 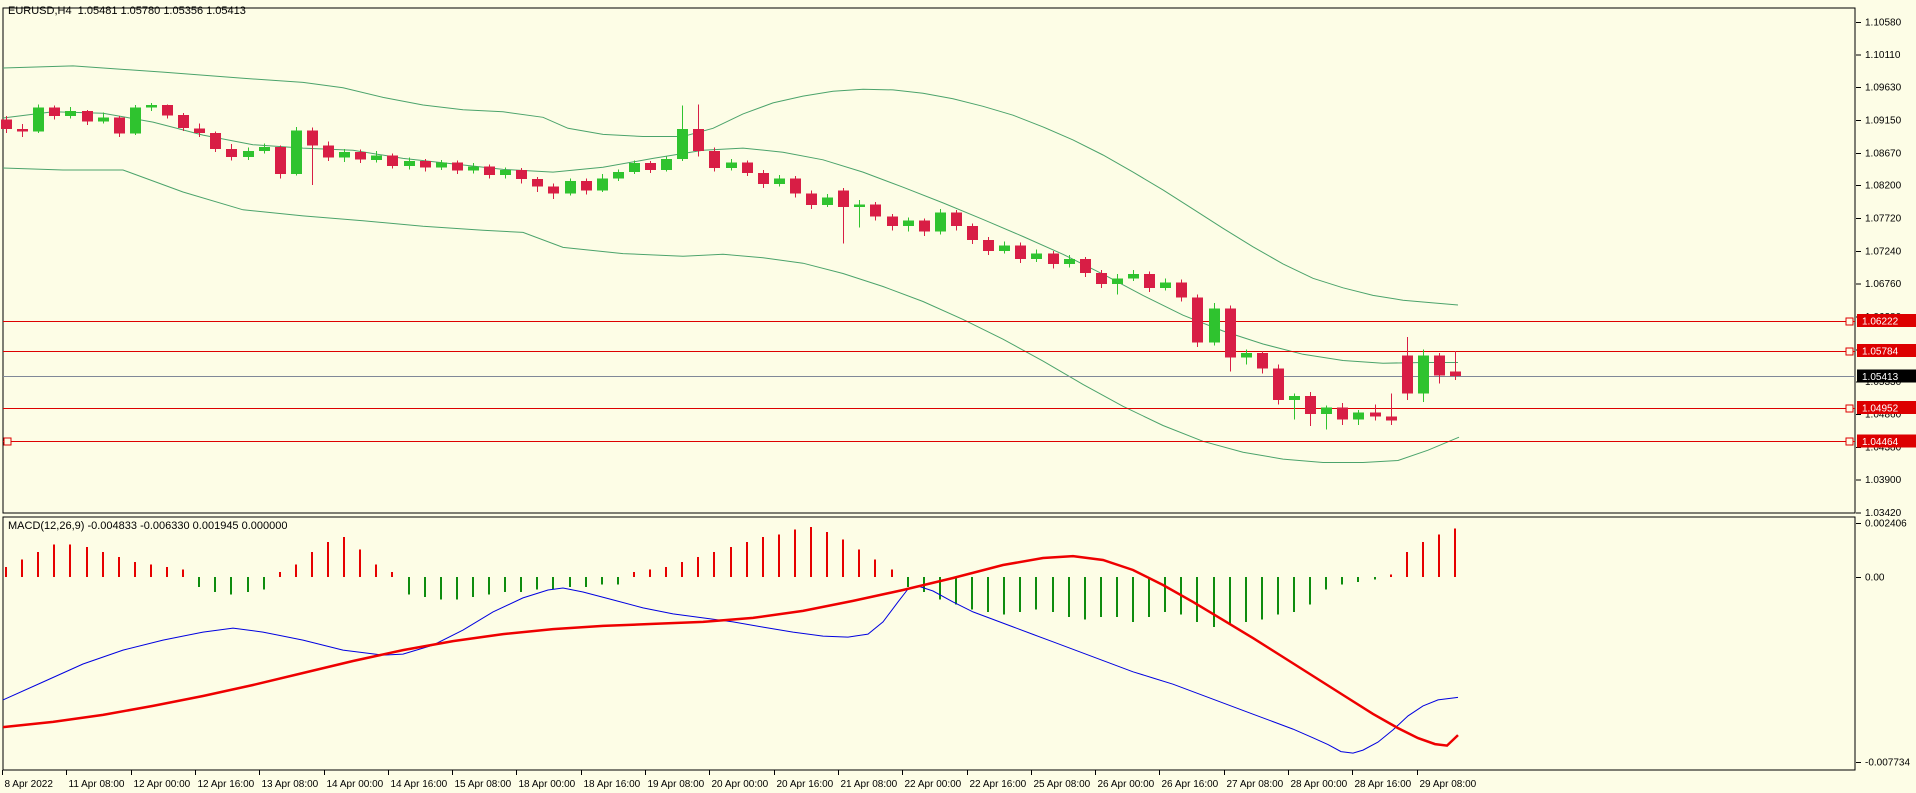 I want to click on line-handle-left, so click(x=7, y=441).